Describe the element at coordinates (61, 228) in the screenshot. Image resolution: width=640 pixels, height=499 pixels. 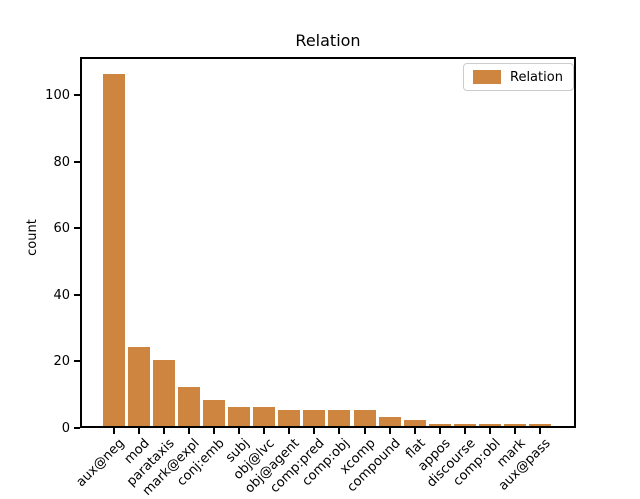
I see `y-tick-label: 60` at that location.